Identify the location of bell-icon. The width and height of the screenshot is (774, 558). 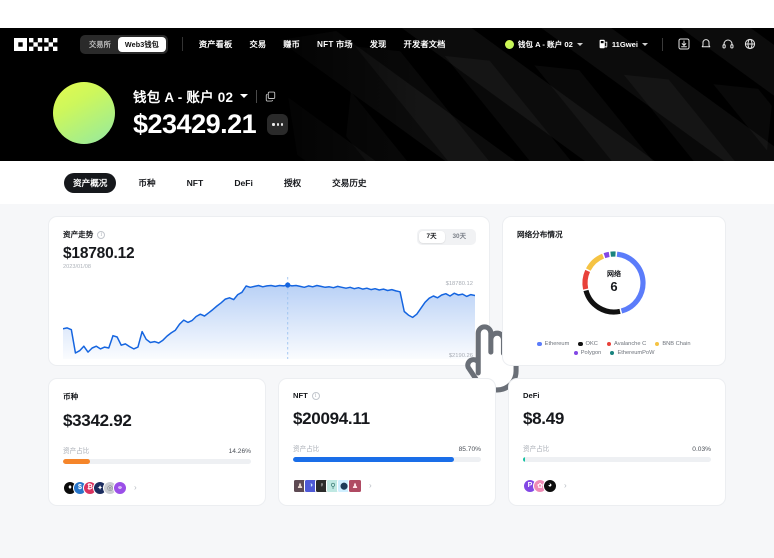
(706, 44).